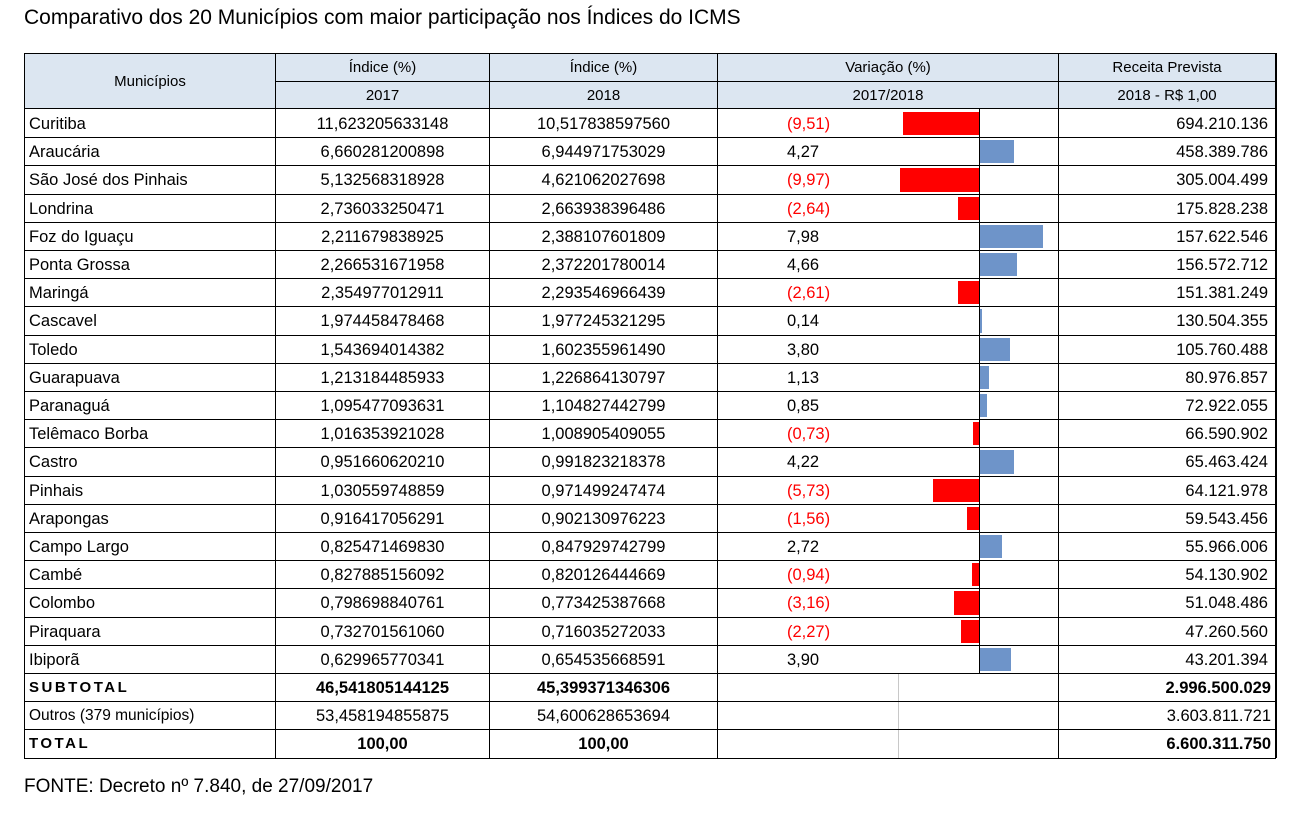 The width and height of the screenshot is (1302, 824). Describe the element at coordinates (382, 575) in the screenshot. I see `indice-2017: 0,827885156092` at that location.